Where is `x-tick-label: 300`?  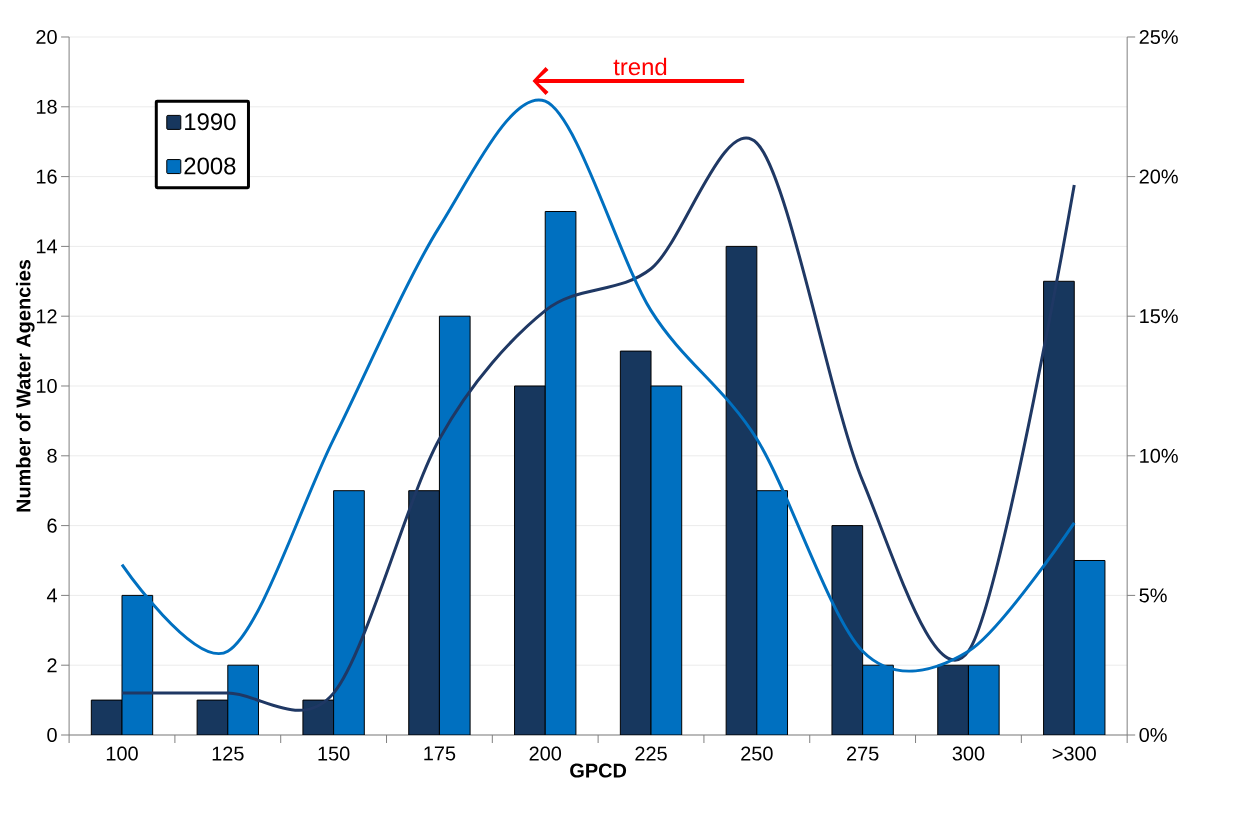 x-tick-label: 300 is located at coordinates (968, 753).